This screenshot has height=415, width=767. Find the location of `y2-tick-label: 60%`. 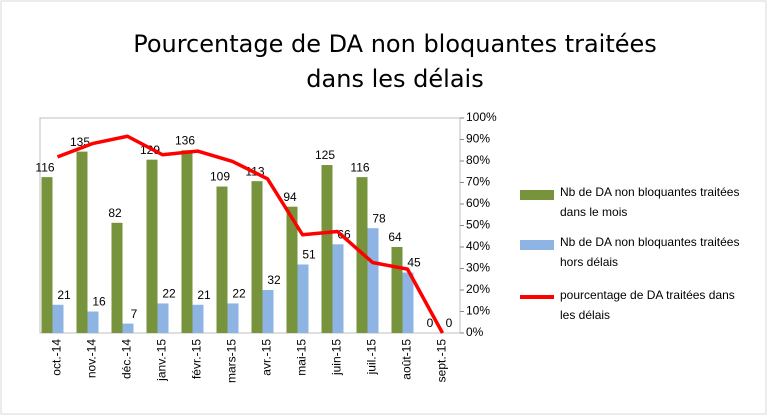

y2-tick-label: 60% is located at coordinates (478, 203).